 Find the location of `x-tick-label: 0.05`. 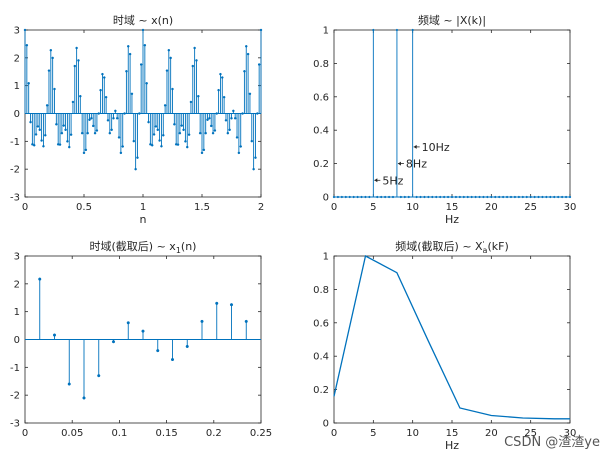

x-tick-label: 0.05 is located at coordinates (72, 433).